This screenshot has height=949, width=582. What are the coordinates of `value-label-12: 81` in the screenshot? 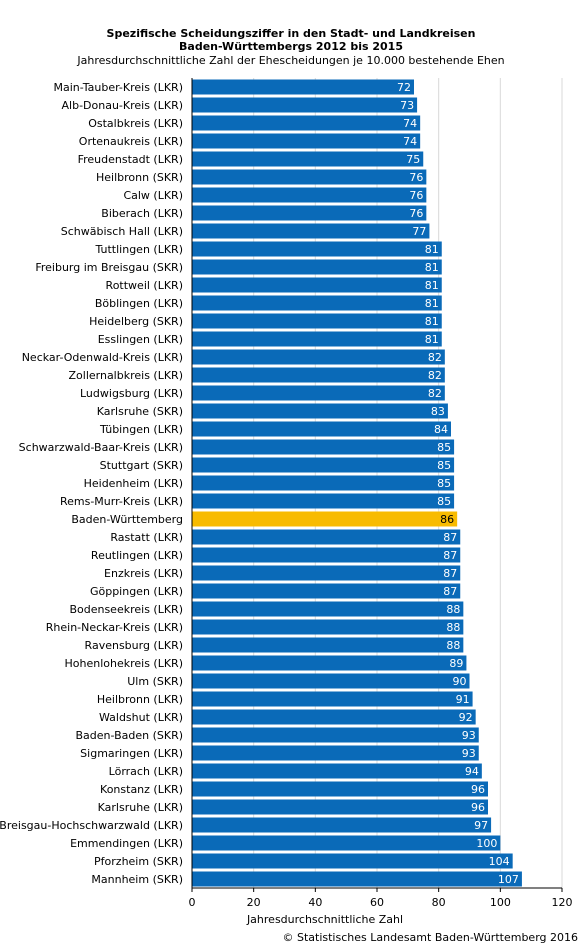 It's located at (432, 303).